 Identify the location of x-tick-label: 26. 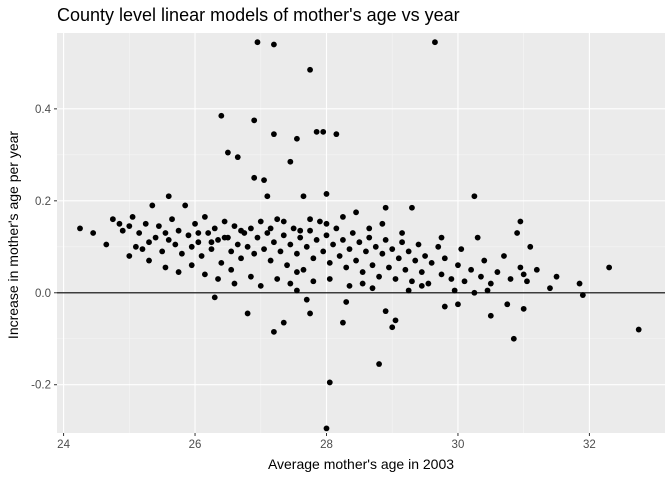
(195, 445).